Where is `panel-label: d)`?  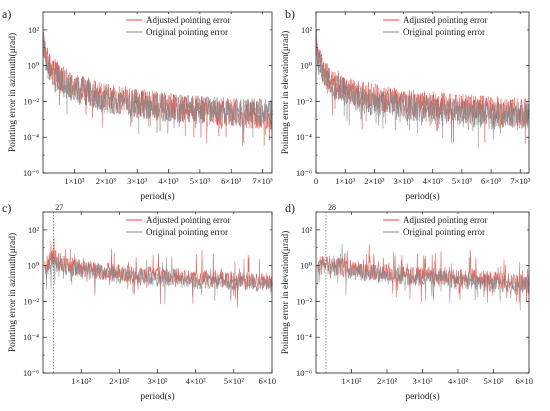 panel-label: d) is located at coordinates (290, 208).